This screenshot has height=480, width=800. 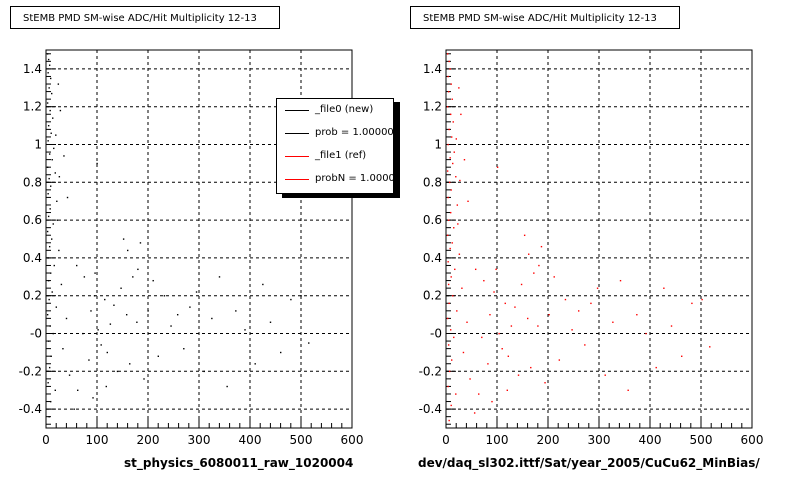 What do you see at coordinates (297, 156) in the screenshot?
I see `legend-line-file1` at bounding box center [297, 156].